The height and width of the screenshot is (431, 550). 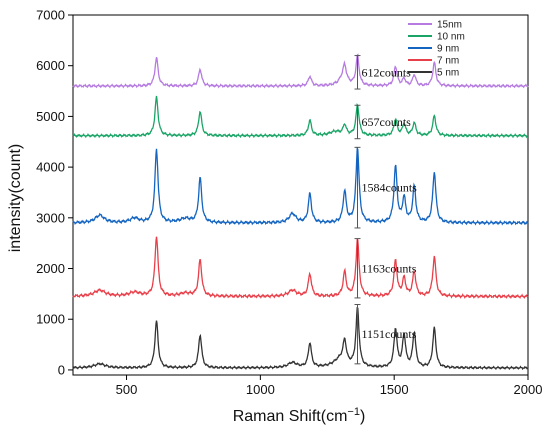 What do you see at coordinates (390, 188) in the screenshot?
I see `annotation-label: 1584counts` at bounding box center [390, 188].